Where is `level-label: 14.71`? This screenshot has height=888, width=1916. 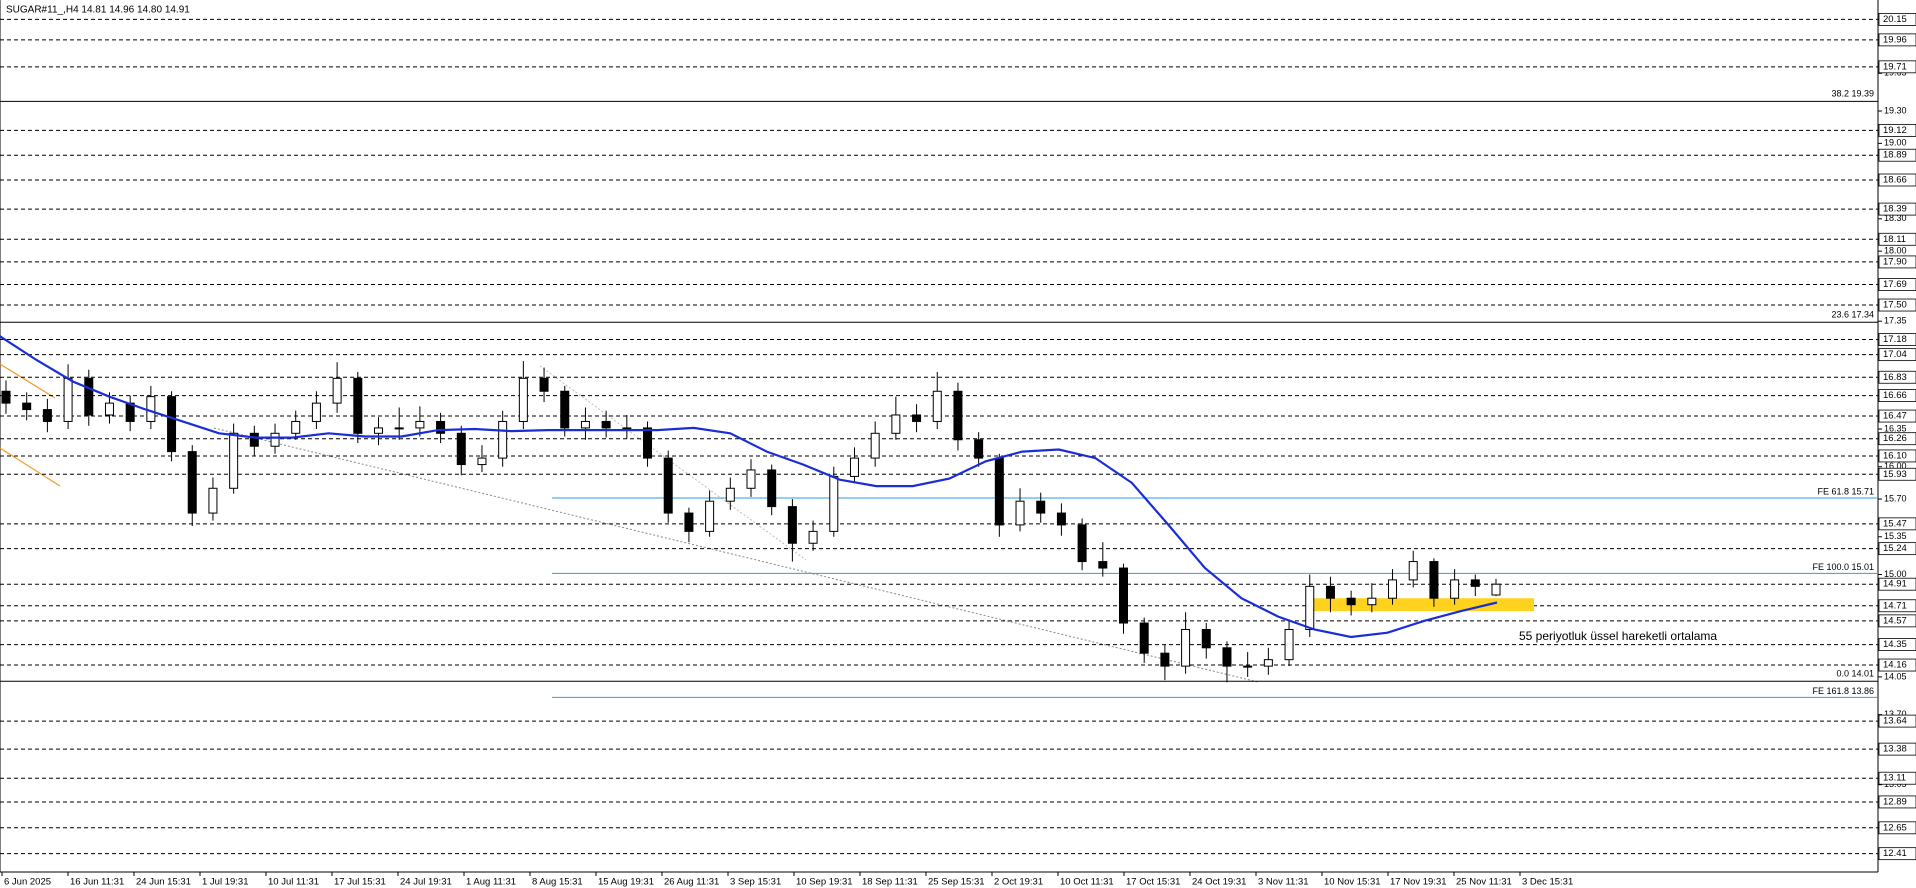
level-label: 14.71 is located at coordinates (1895, 605).